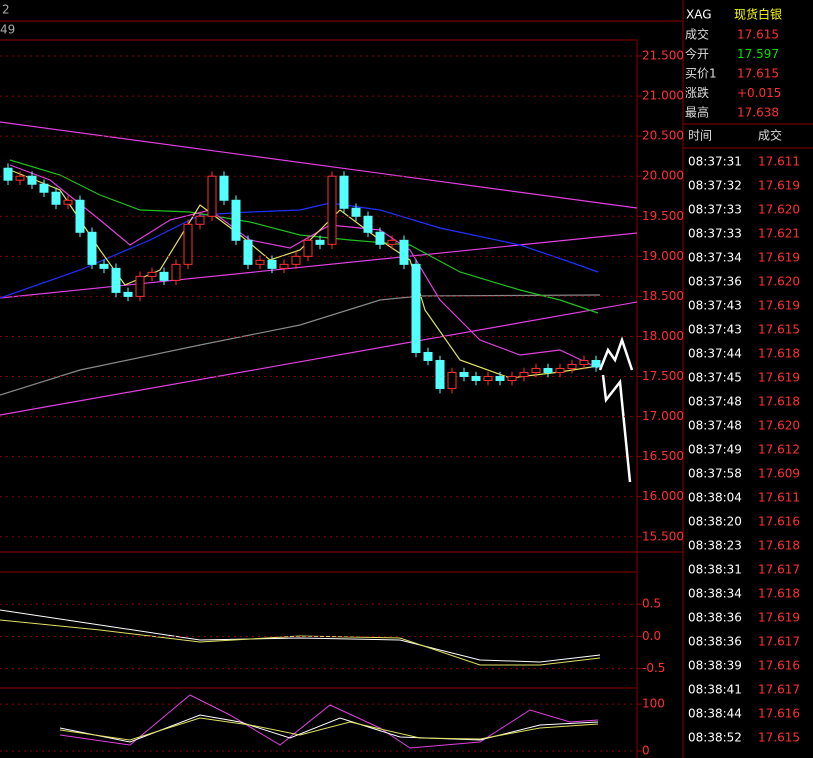  Describe the element at coordinates (715, 234) in the screenshot. I see `trade-time: 08:37:33` at that location.